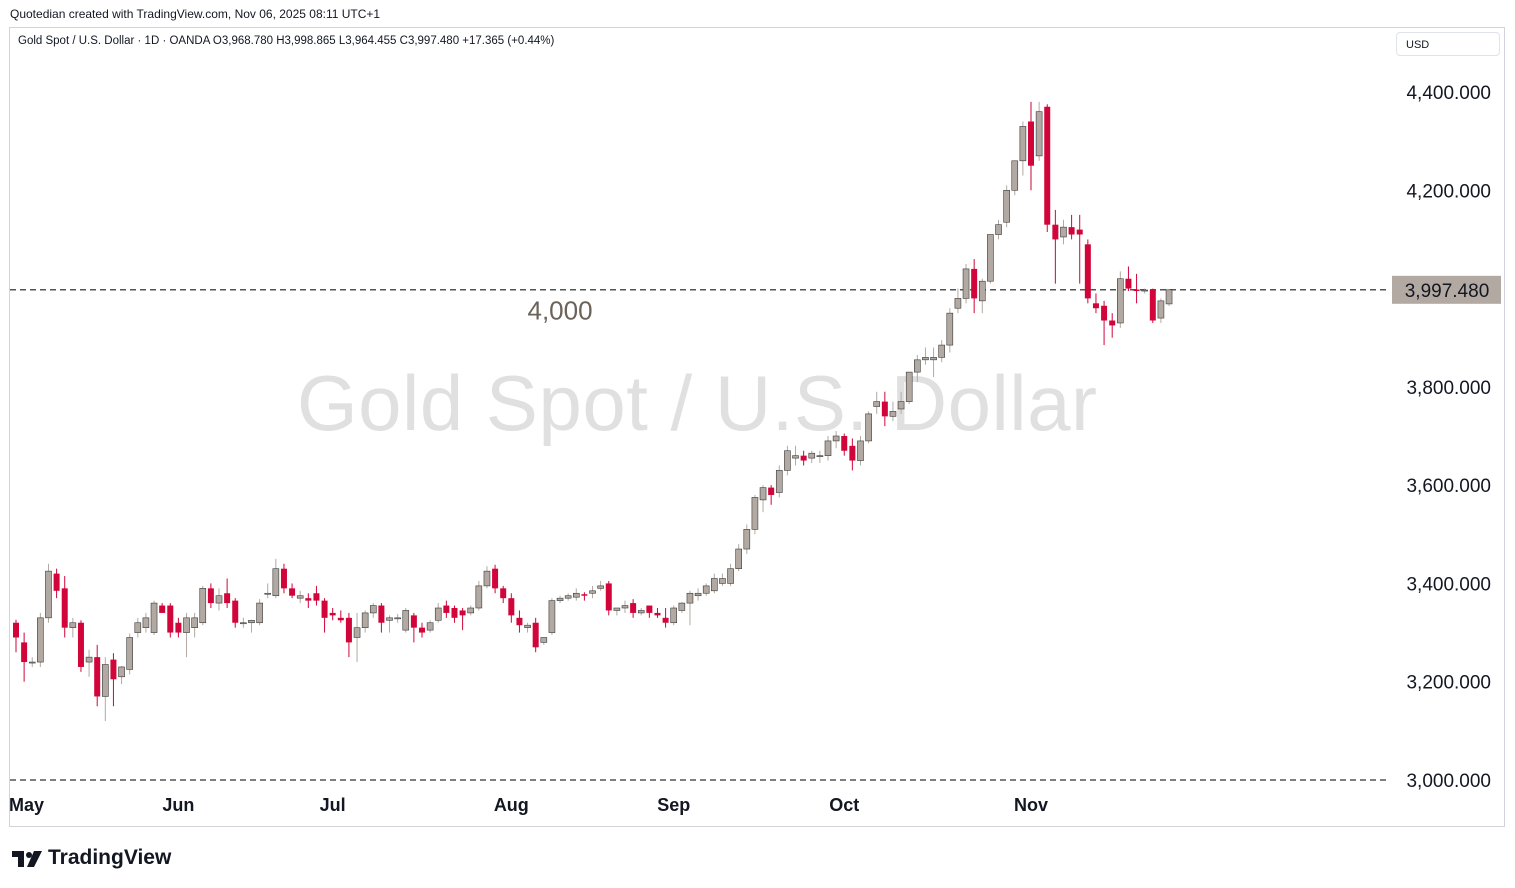 The width and height of the screenshot is (1515, 888). I want to click on tradingview-logo-icon, so click(27, 859).